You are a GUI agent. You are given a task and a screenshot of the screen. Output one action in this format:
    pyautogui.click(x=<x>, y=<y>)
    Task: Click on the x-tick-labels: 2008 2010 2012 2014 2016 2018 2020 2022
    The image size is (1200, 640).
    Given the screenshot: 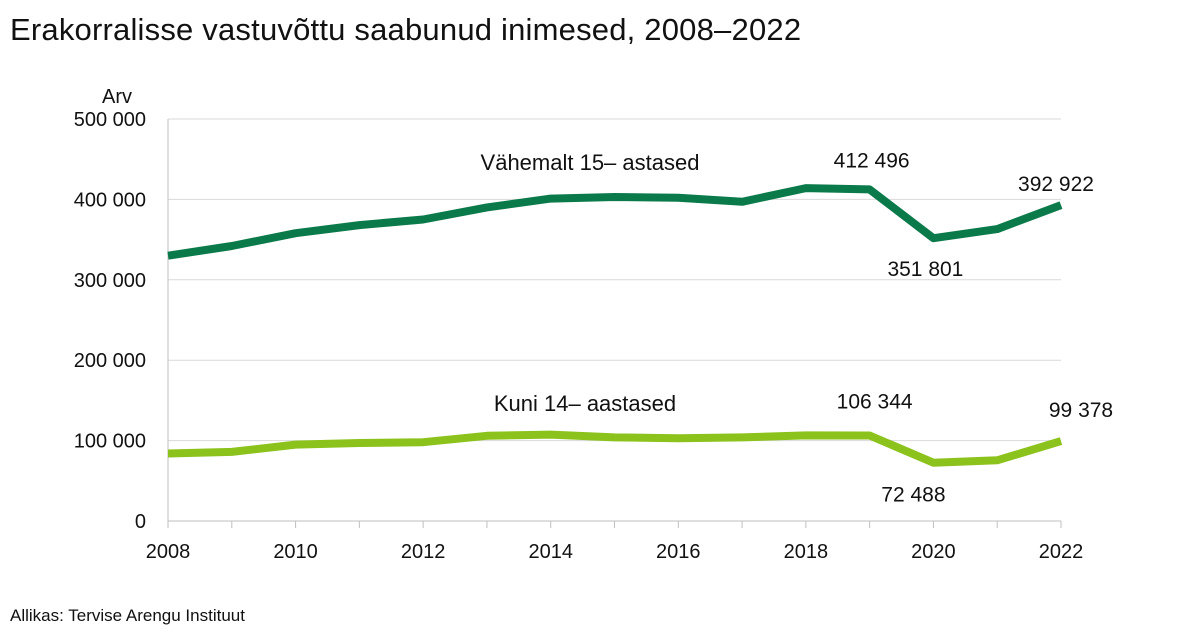 What is the action you would take?
    pyautogui.click(x=615, y=552)
    